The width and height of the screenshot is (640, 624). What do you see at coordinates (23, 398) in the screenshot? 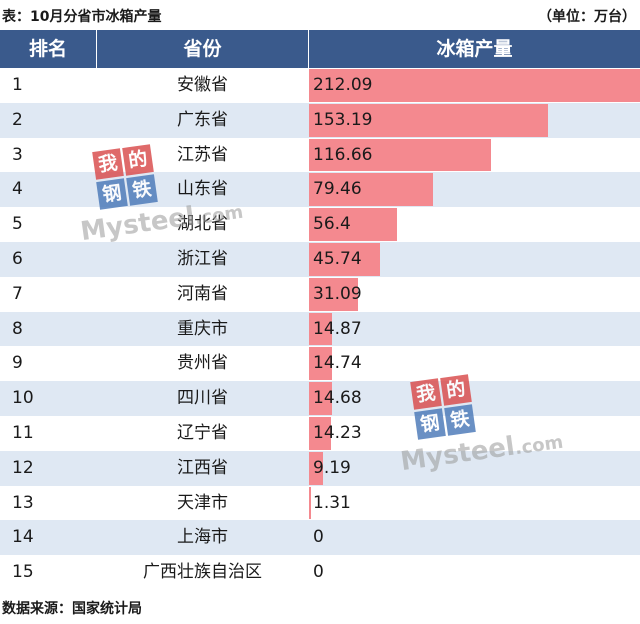
I see `rank-cell: 10` at bounding box center [23, 398].